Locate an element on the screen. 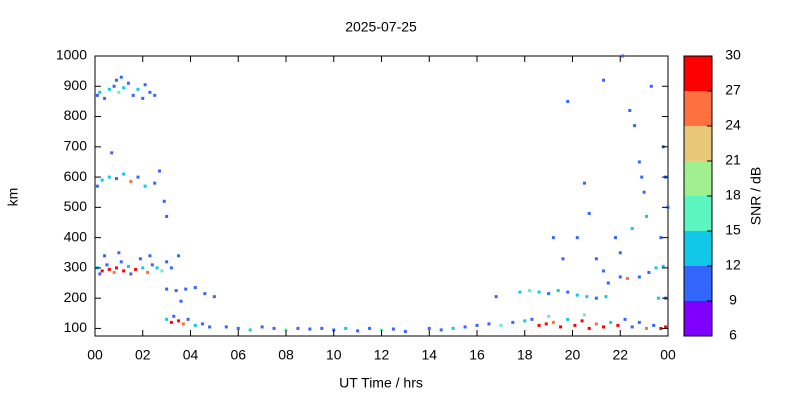 The width and height of the screenshot is (800, 400). y-tick-label: 300 is located at coordinates (76, 267).